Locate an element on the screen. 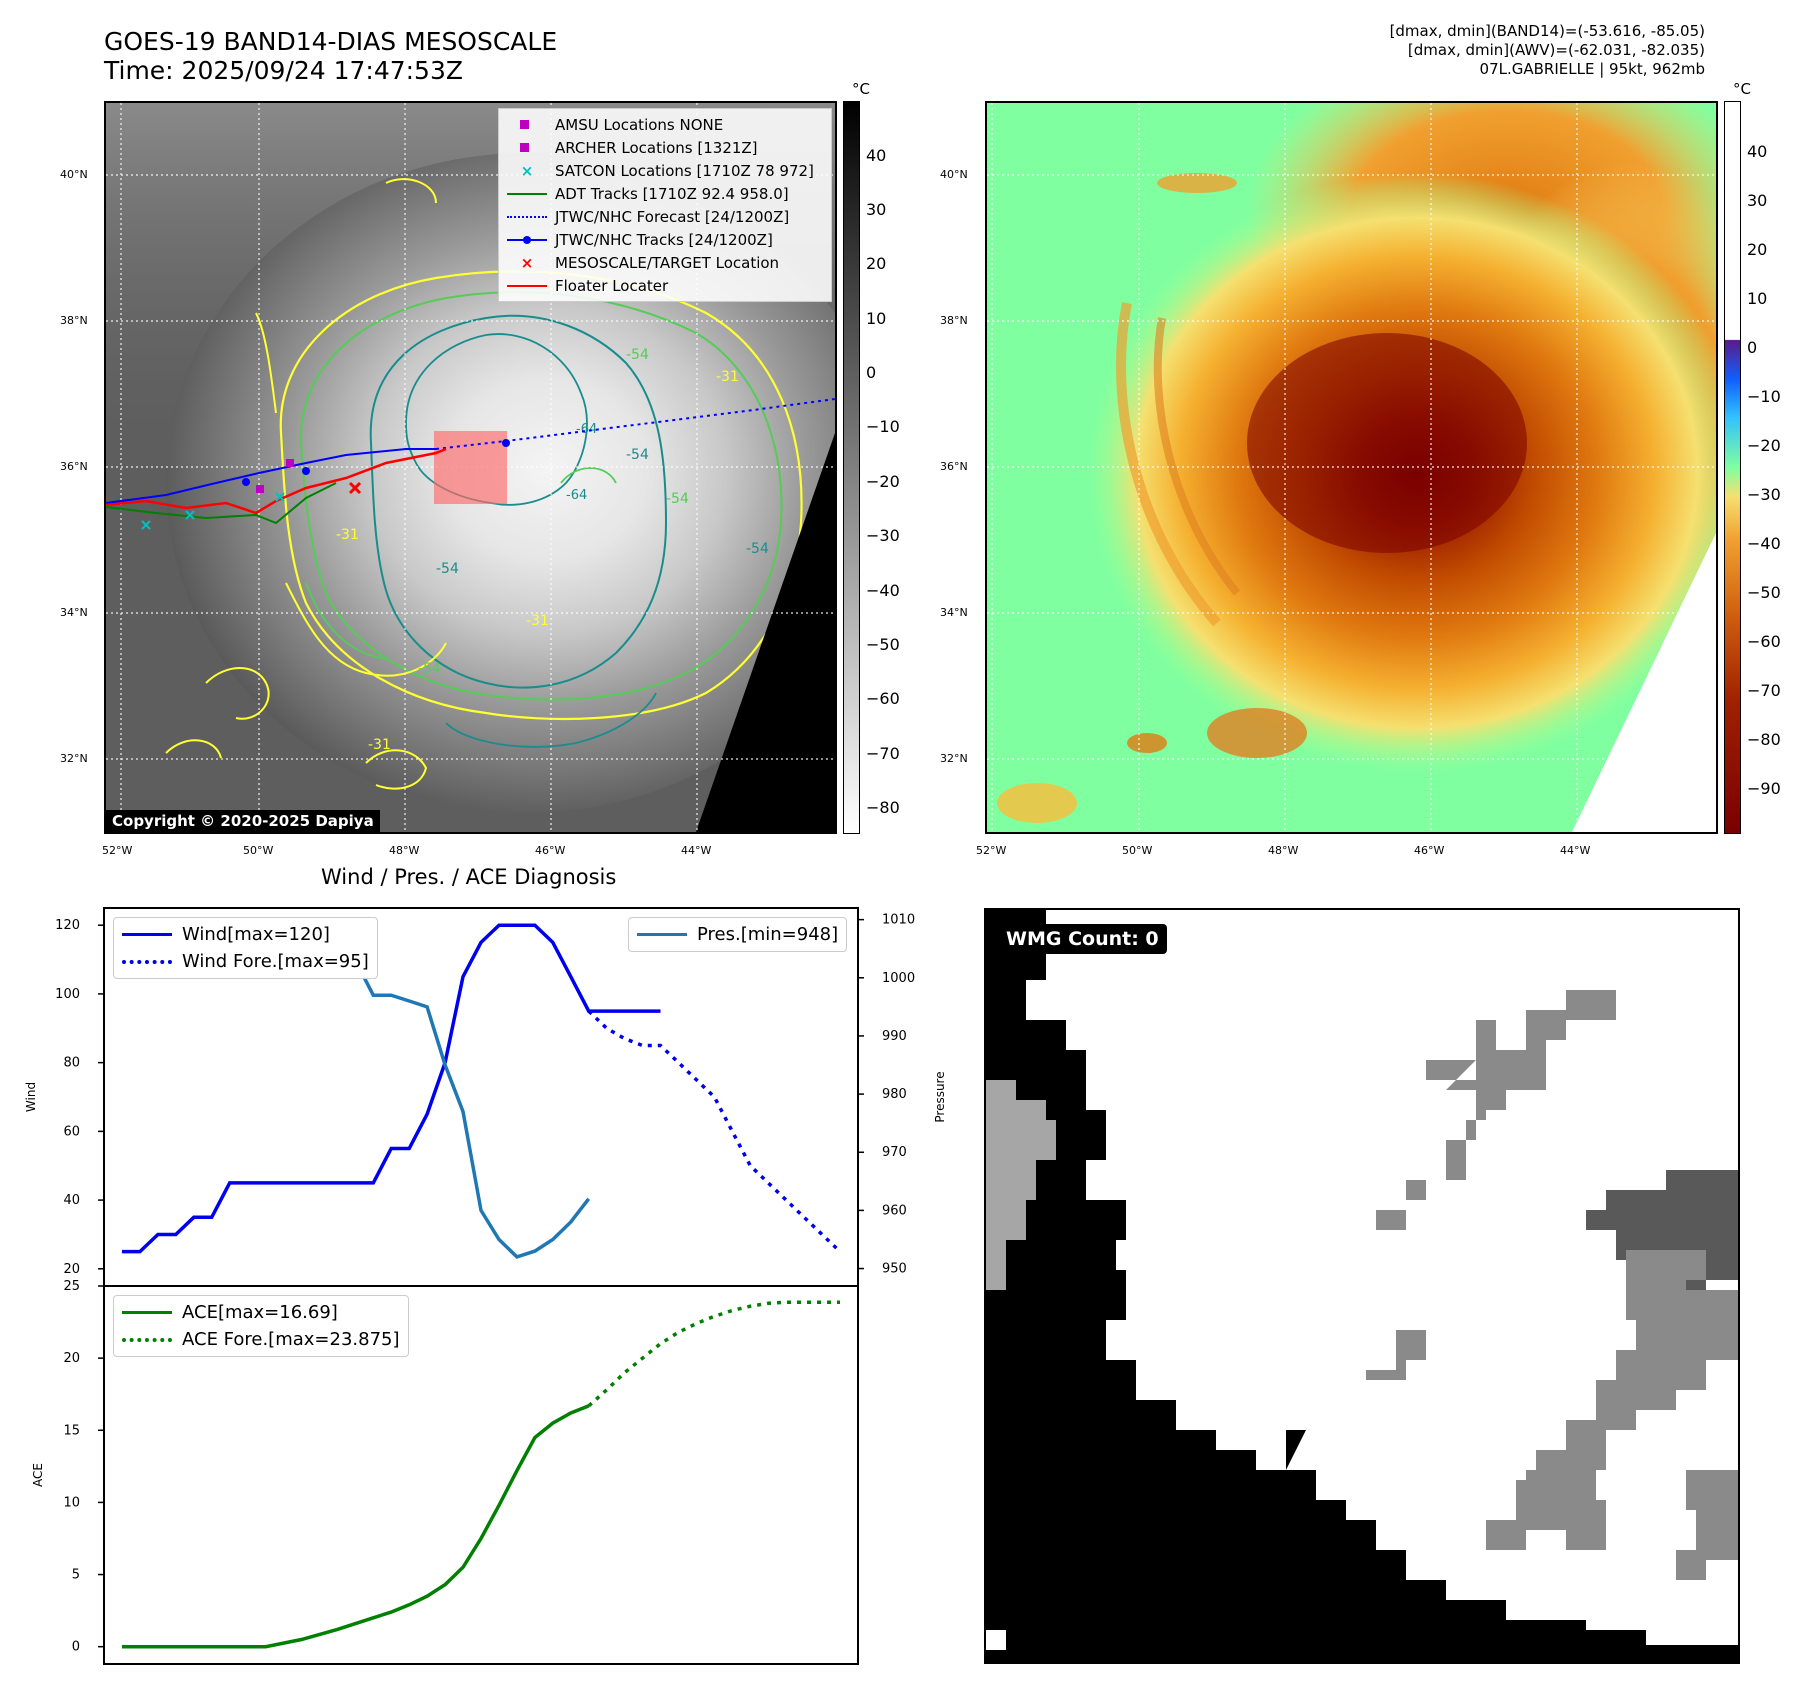 This screenshot has height=1690, width=1797. legend-row-archer: ARCHER Locations [1321Z] is located at coordinates (665, 147).